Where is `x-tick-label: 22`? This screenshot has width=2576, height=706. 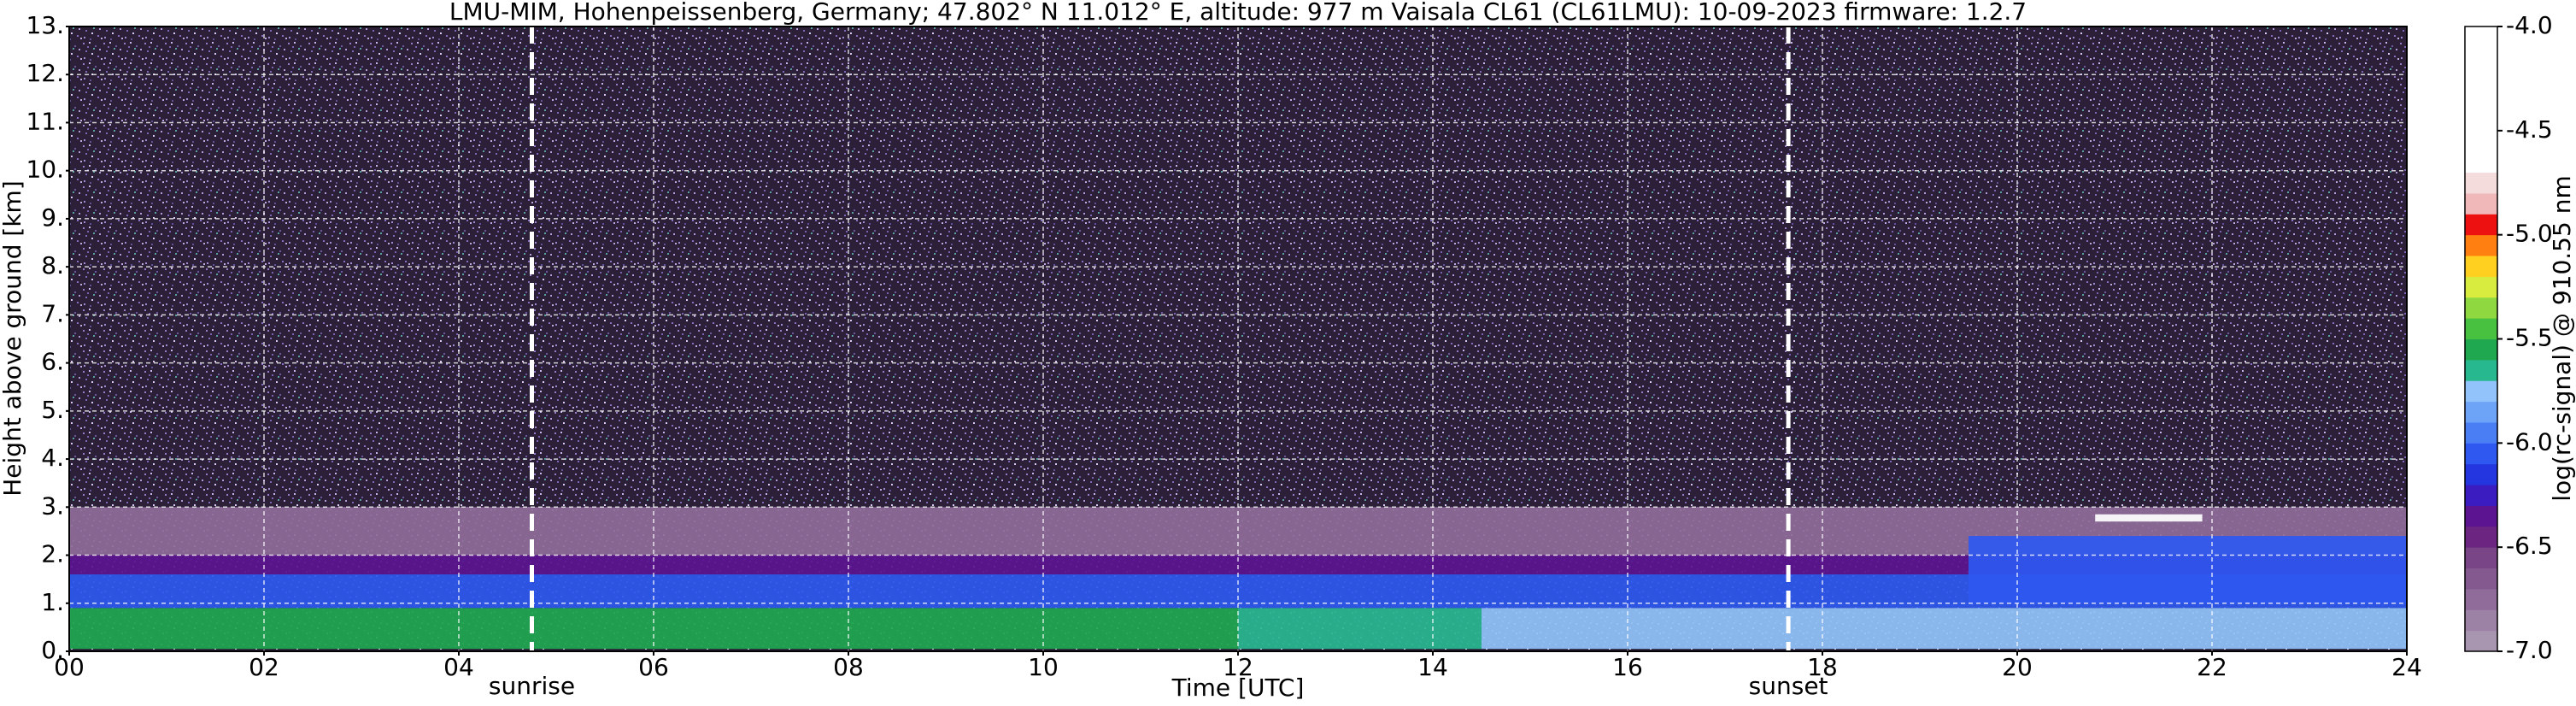 x-tick-label: 22 is located at coordinates (2212, 667).